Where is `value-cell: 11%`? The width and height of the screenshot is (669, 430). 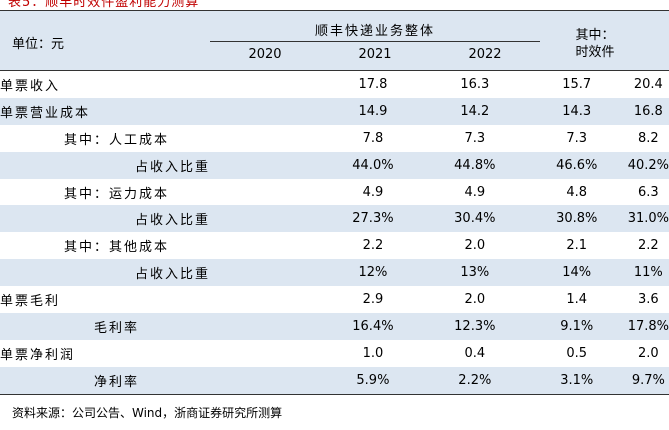
value-cell: 11% is located at coordinates (648, 273).